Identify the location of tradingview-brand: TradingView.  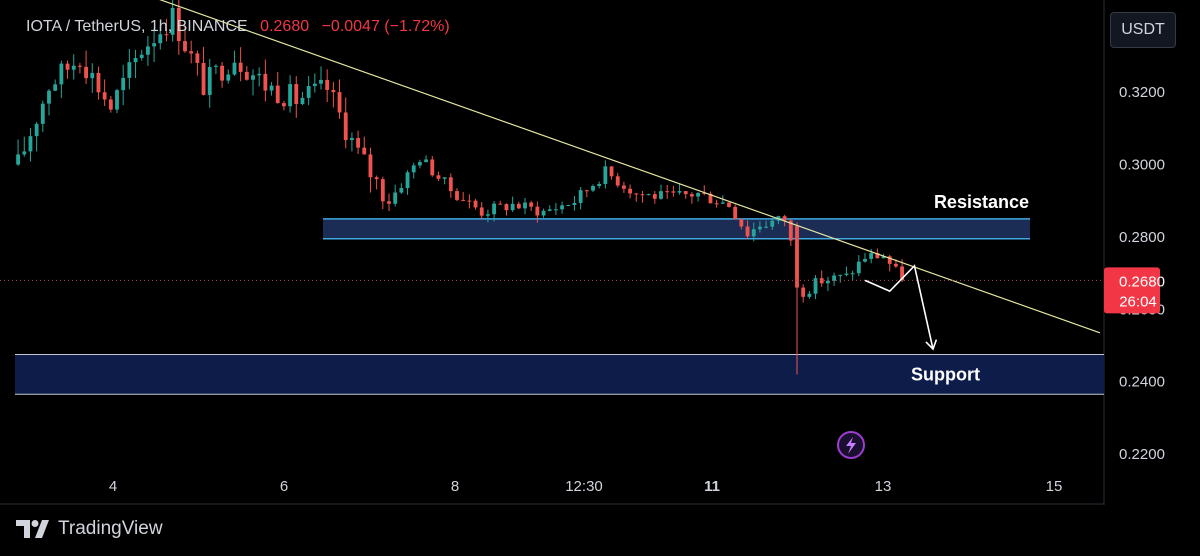
(89, 529).